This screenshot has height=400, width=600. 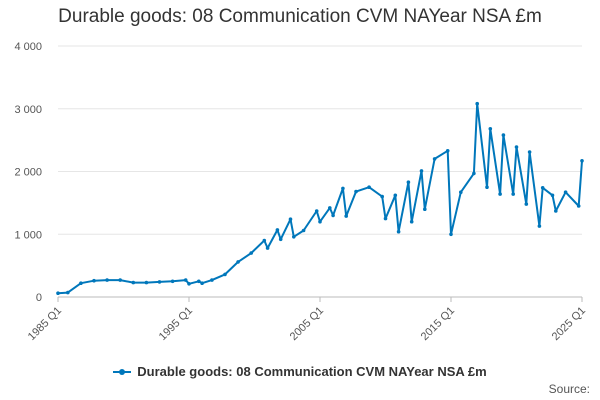 What do you see at coordinates (122, 372) in the screenshot?
I see `legend-swatch-icon` at bounding box center [122, 372].